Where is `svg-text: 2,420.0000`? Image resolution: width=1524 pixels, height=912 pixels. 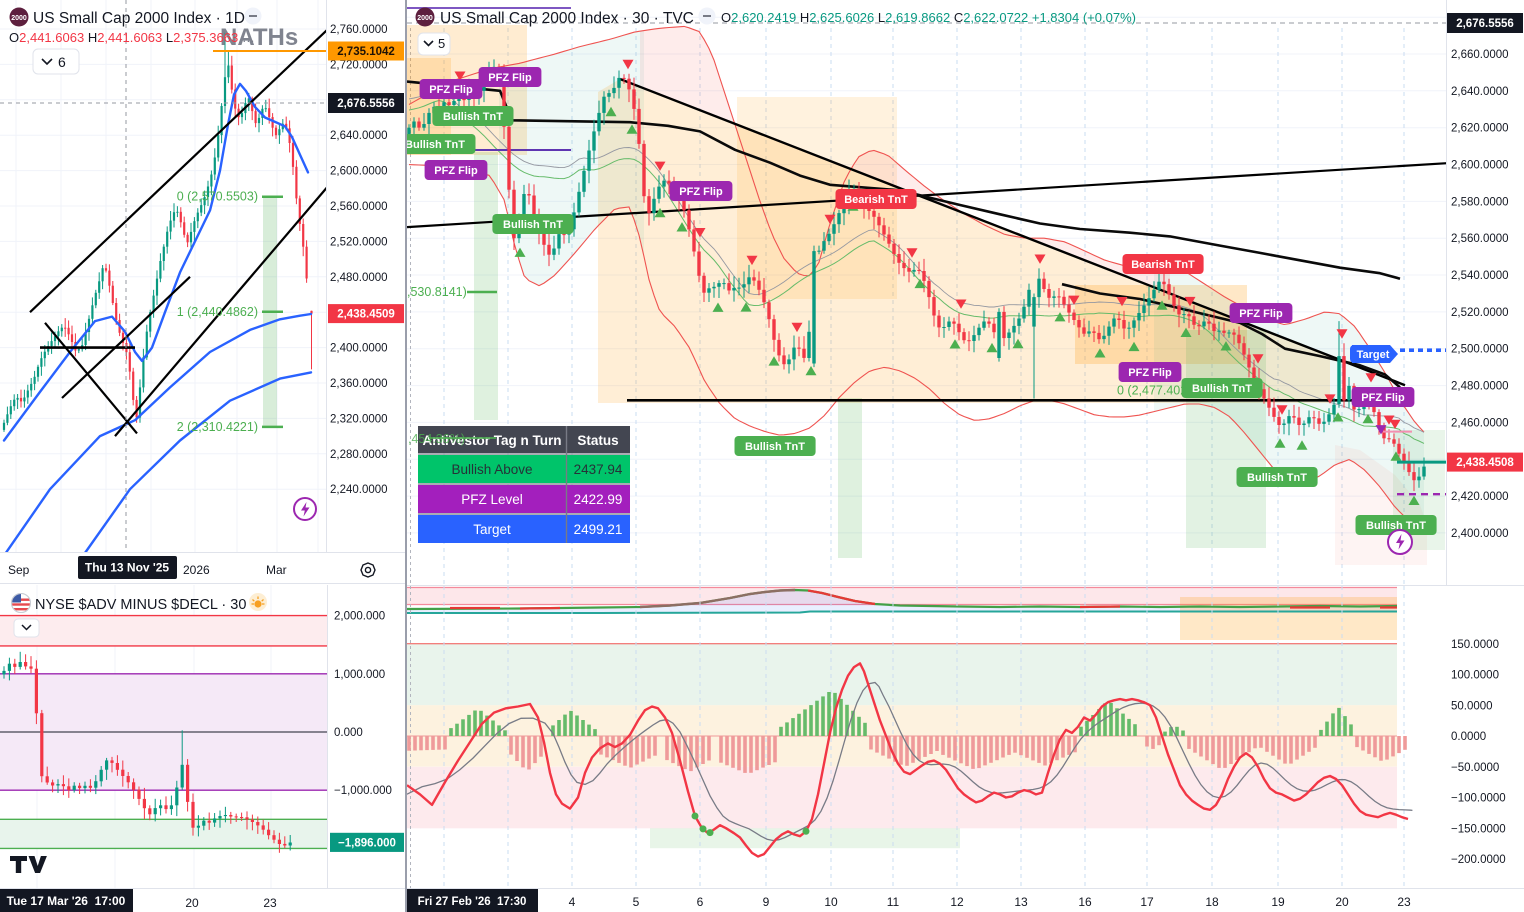 svg-text: 2,420.0000 is located at coordinates (1480, 497).